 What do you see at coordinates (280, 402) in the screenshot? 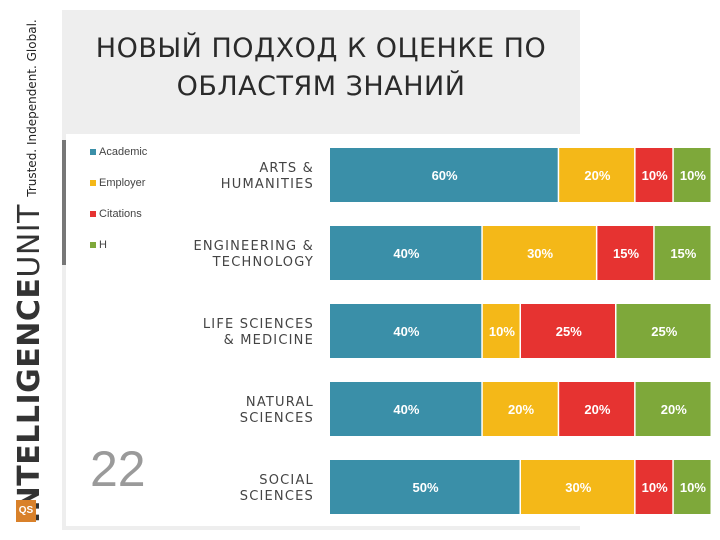
I see `category-label: NATURAL` at bounding box center [280, 402].